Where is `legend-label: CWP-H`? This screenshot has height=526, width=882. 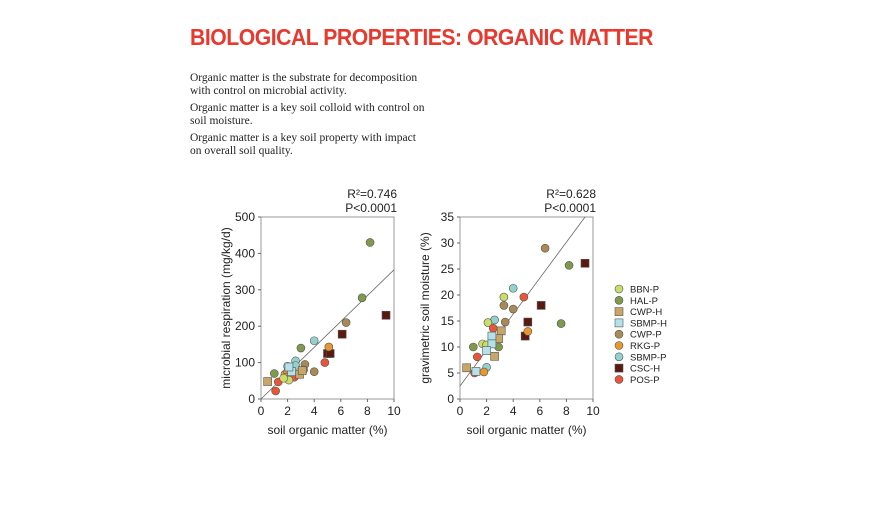
legend-label: CWP-H is located at coordinates (646, 312).